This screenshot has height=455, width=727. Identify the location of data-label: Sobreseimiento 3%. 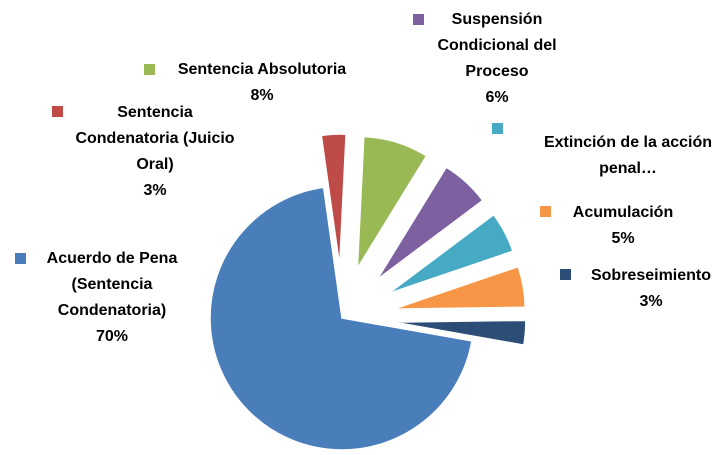
(651, 289).